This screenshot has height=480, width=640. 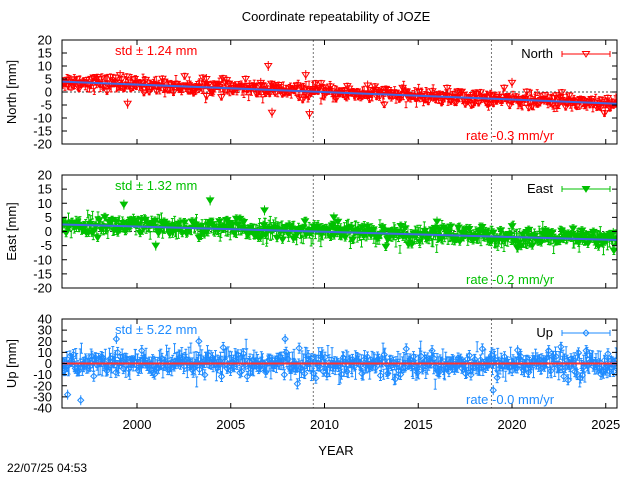 What do you see at coordinates (573, 332) in the screenshot?
I see `legend: Up` at bounding box center [573, 332].